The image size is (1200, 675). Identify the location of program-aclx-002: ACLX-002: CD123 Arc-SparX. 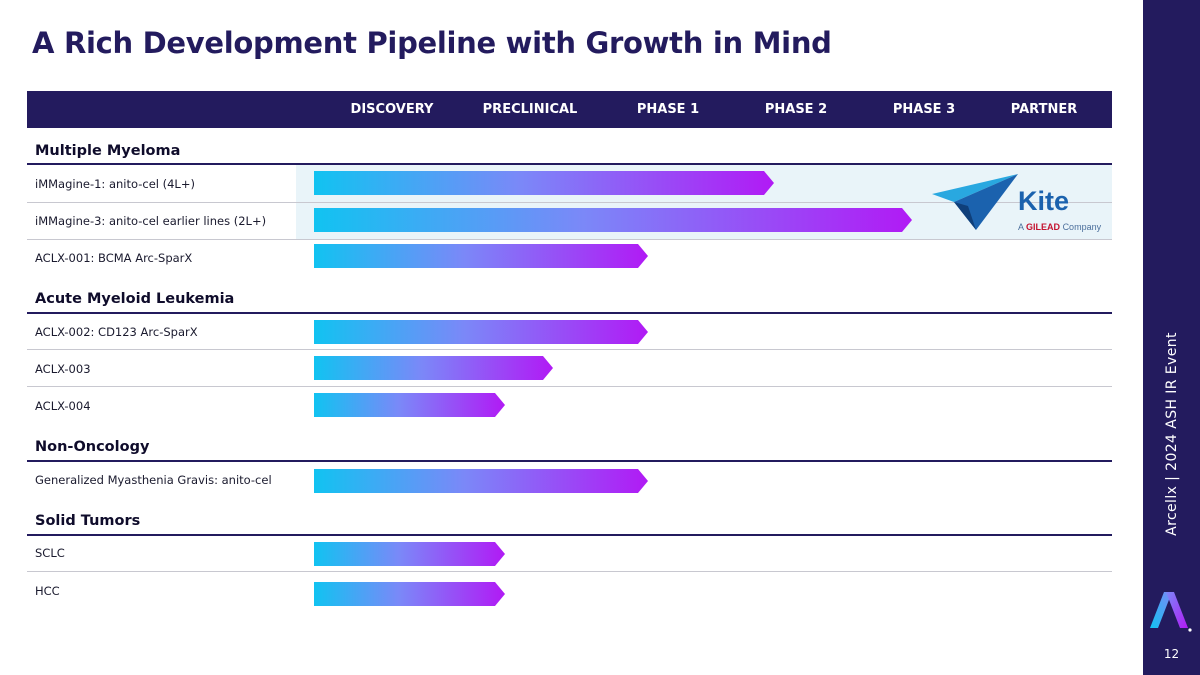
(116, 332).